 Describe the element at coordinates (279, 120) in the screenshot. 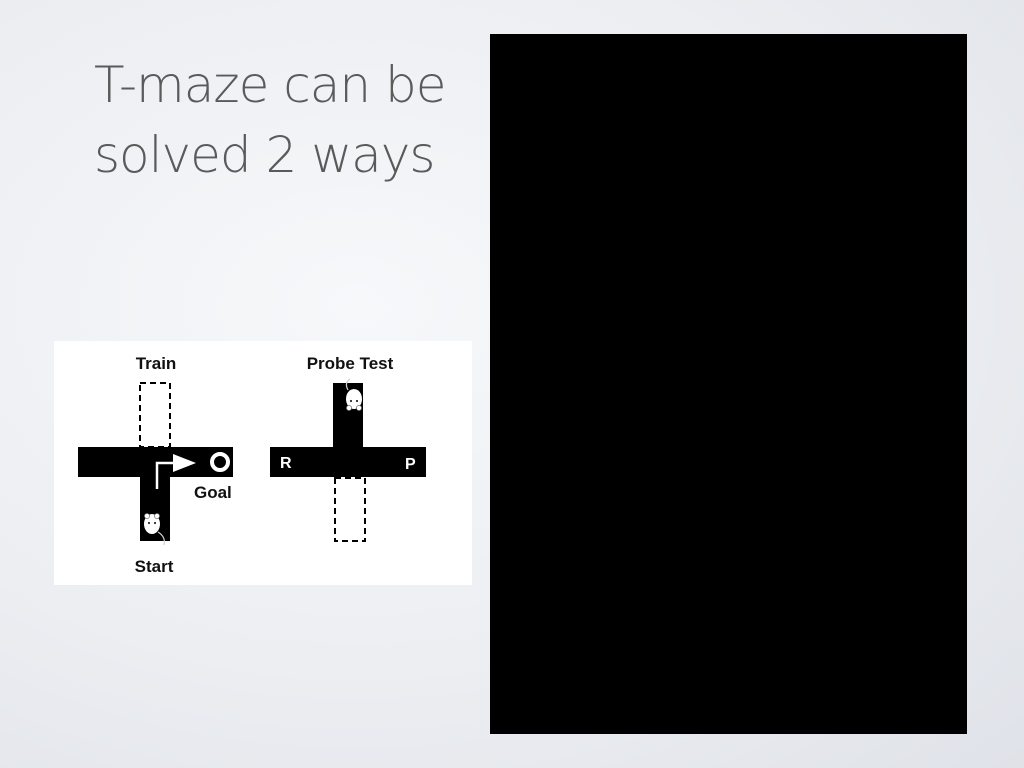

I see `slide-title: T-maze can be solved 2 ways` at that location.